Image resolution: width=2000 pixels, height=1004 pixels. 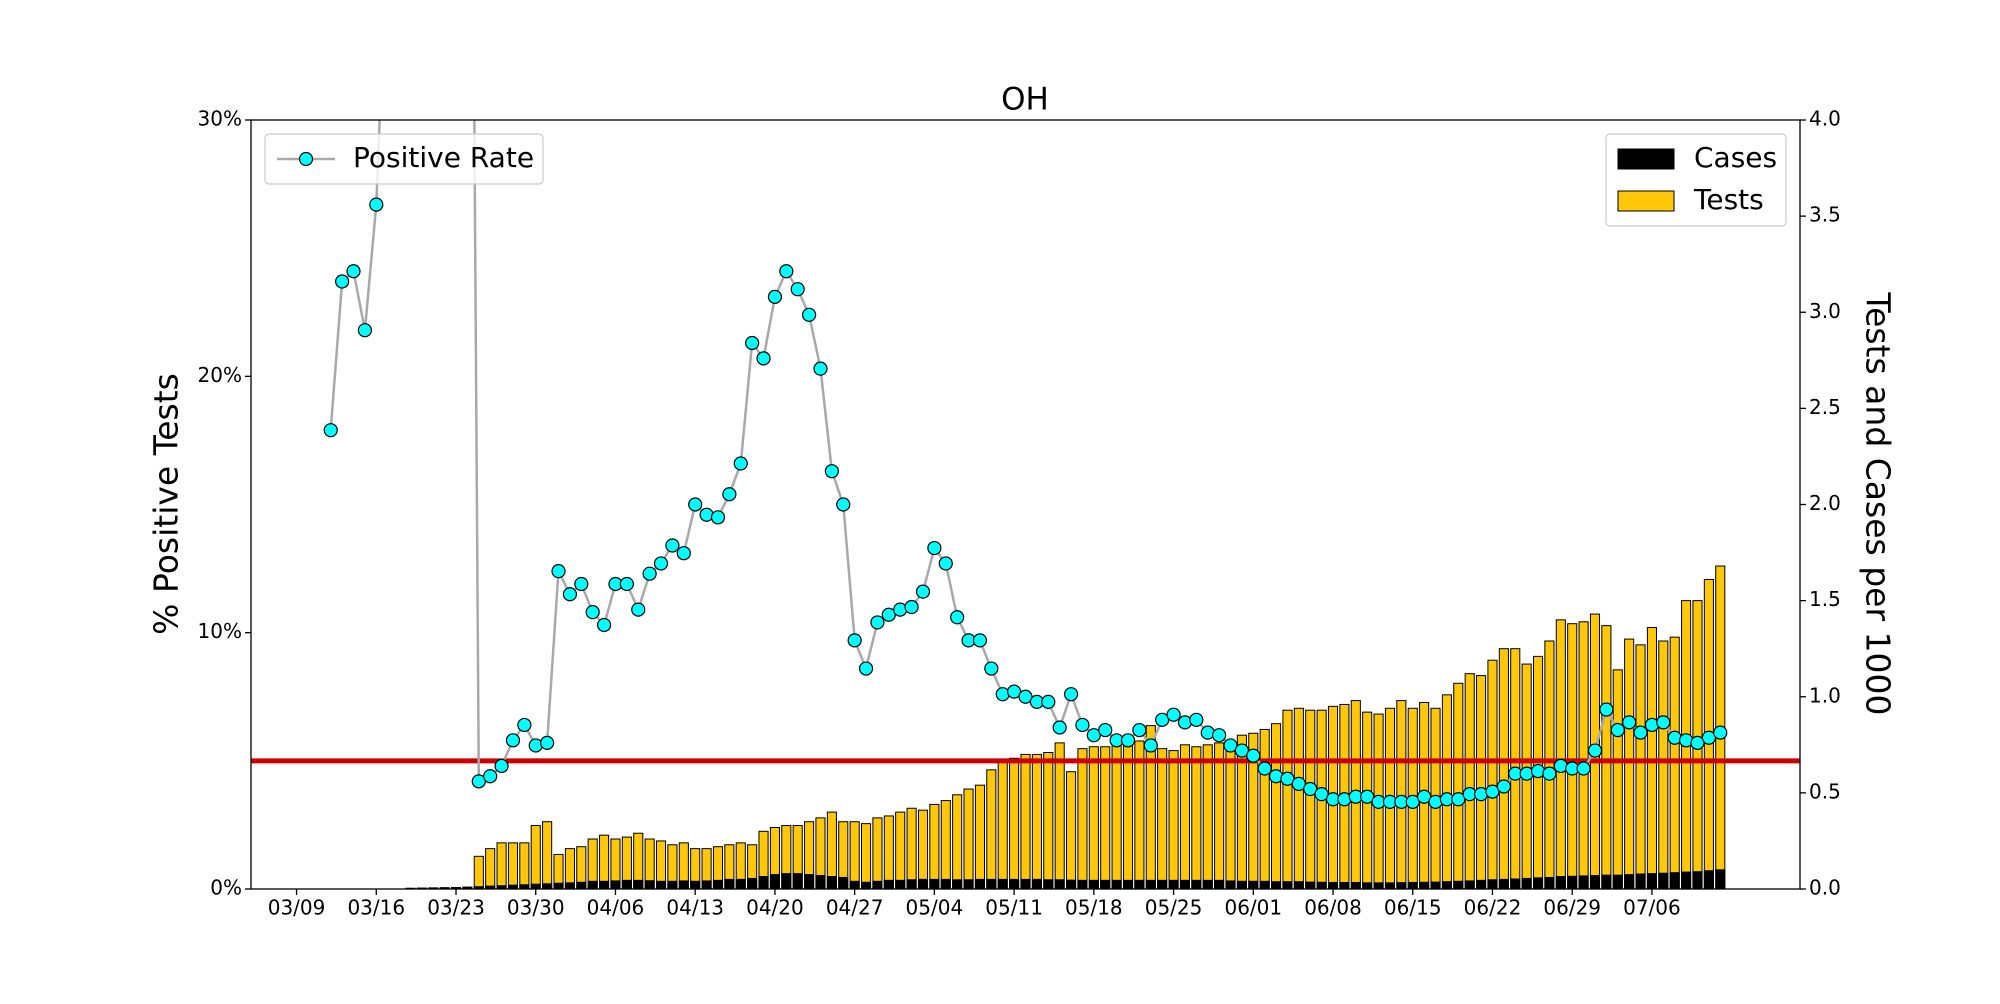 I want to click on x-tick-label: 03/09, so click(x=297, y=908).